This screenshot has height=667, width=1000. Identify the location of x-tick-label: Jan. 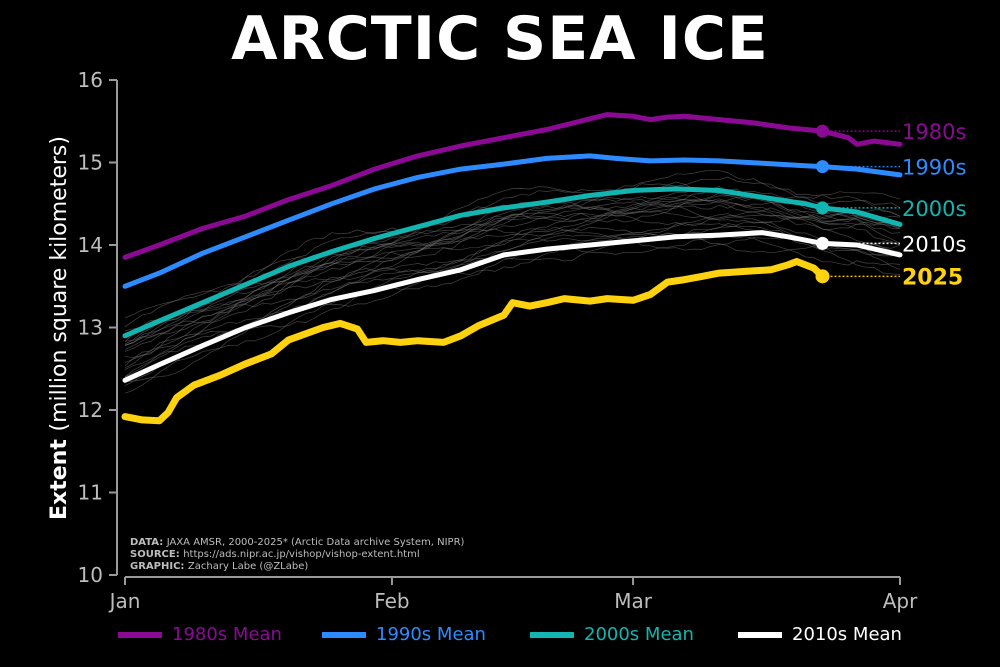
(124, 601).